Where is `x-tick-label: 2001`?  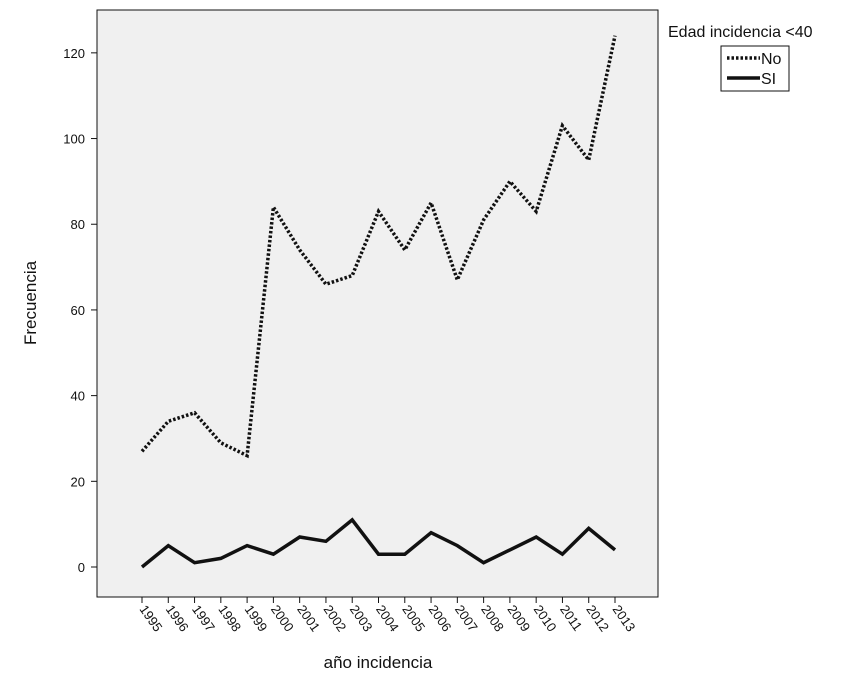
x-tick-label: 2001 is located at coordinates (308, 618).